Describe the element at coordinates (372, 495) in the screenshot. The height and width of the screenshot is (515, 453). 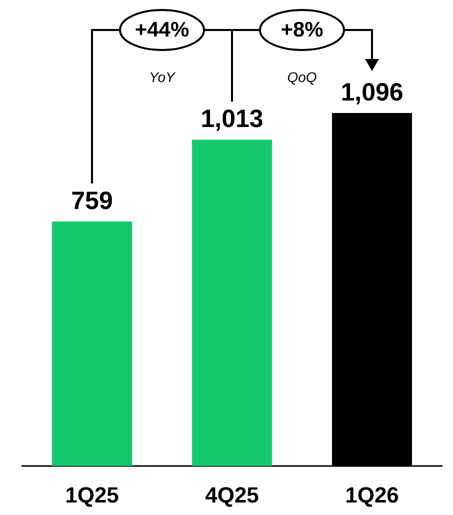
I see `x-tick-label: 1Q26` at that location.